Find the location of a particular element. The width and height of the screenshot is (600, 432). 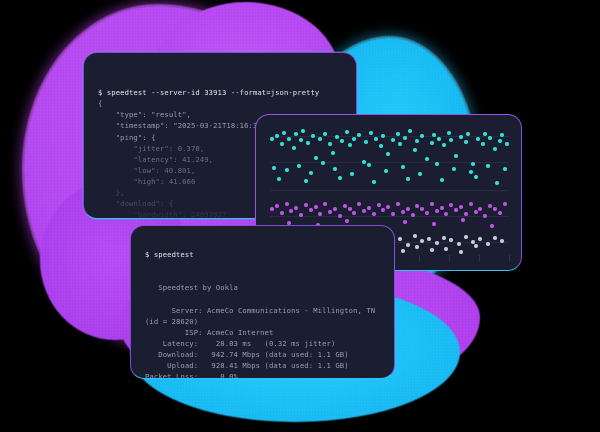

summary-command: $ speedtest is located at coordinates (169, 255).